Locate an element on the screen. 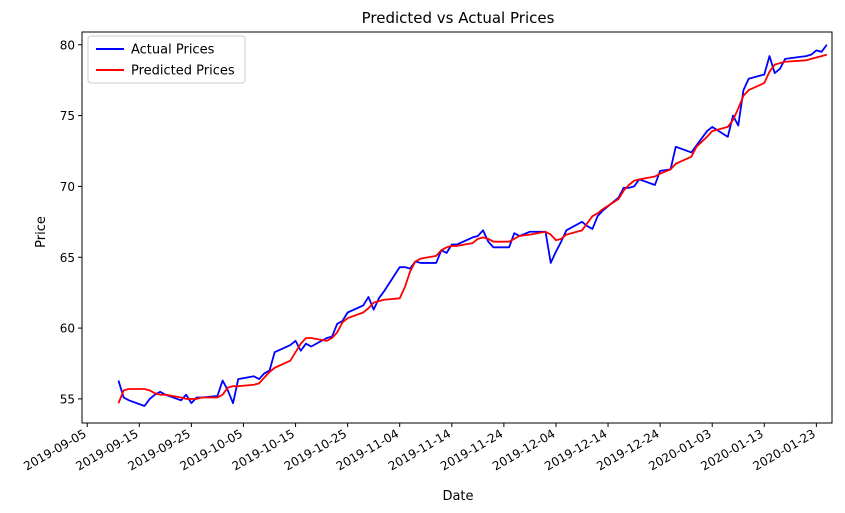 The image size is (845, 513). chart-title: Predicted vs Actual Prices is located at coordinates (458, 18).